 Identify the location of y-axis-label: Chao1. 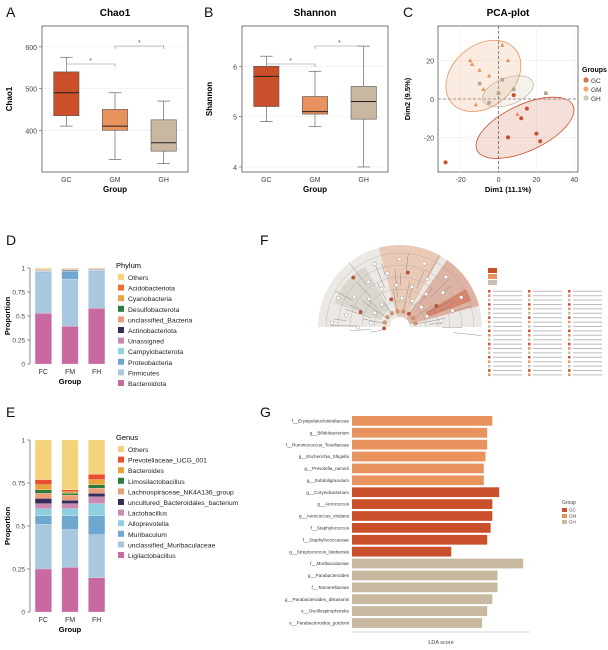
(9, 98).